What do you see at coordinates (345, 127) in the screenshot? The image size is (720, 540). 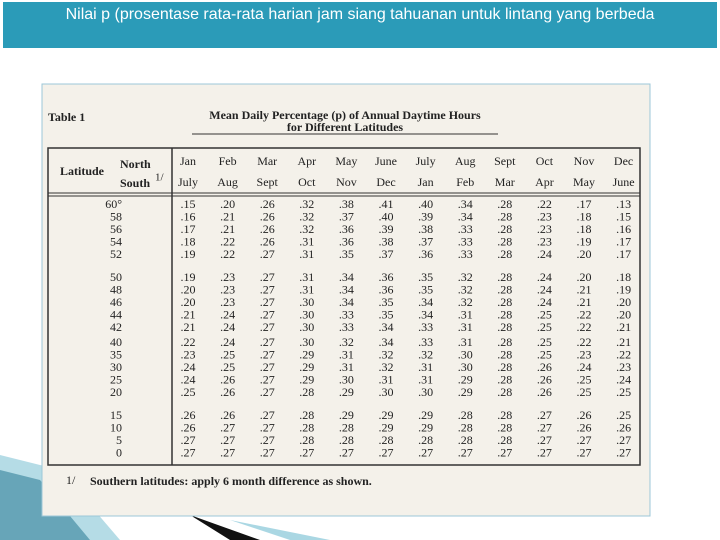 I see `table-title: for Different Latitudes` at bounding box center [345, 127].